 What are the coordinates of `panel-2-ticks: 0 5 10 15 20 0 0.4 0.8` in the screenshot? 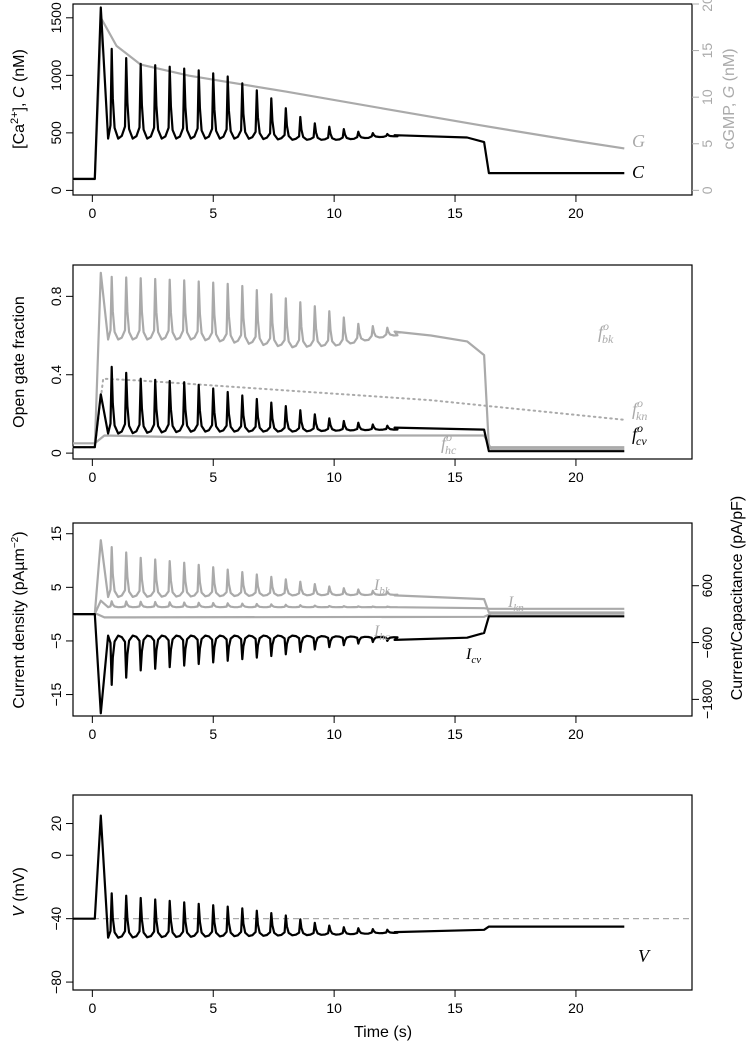 It's located at (316, 385).